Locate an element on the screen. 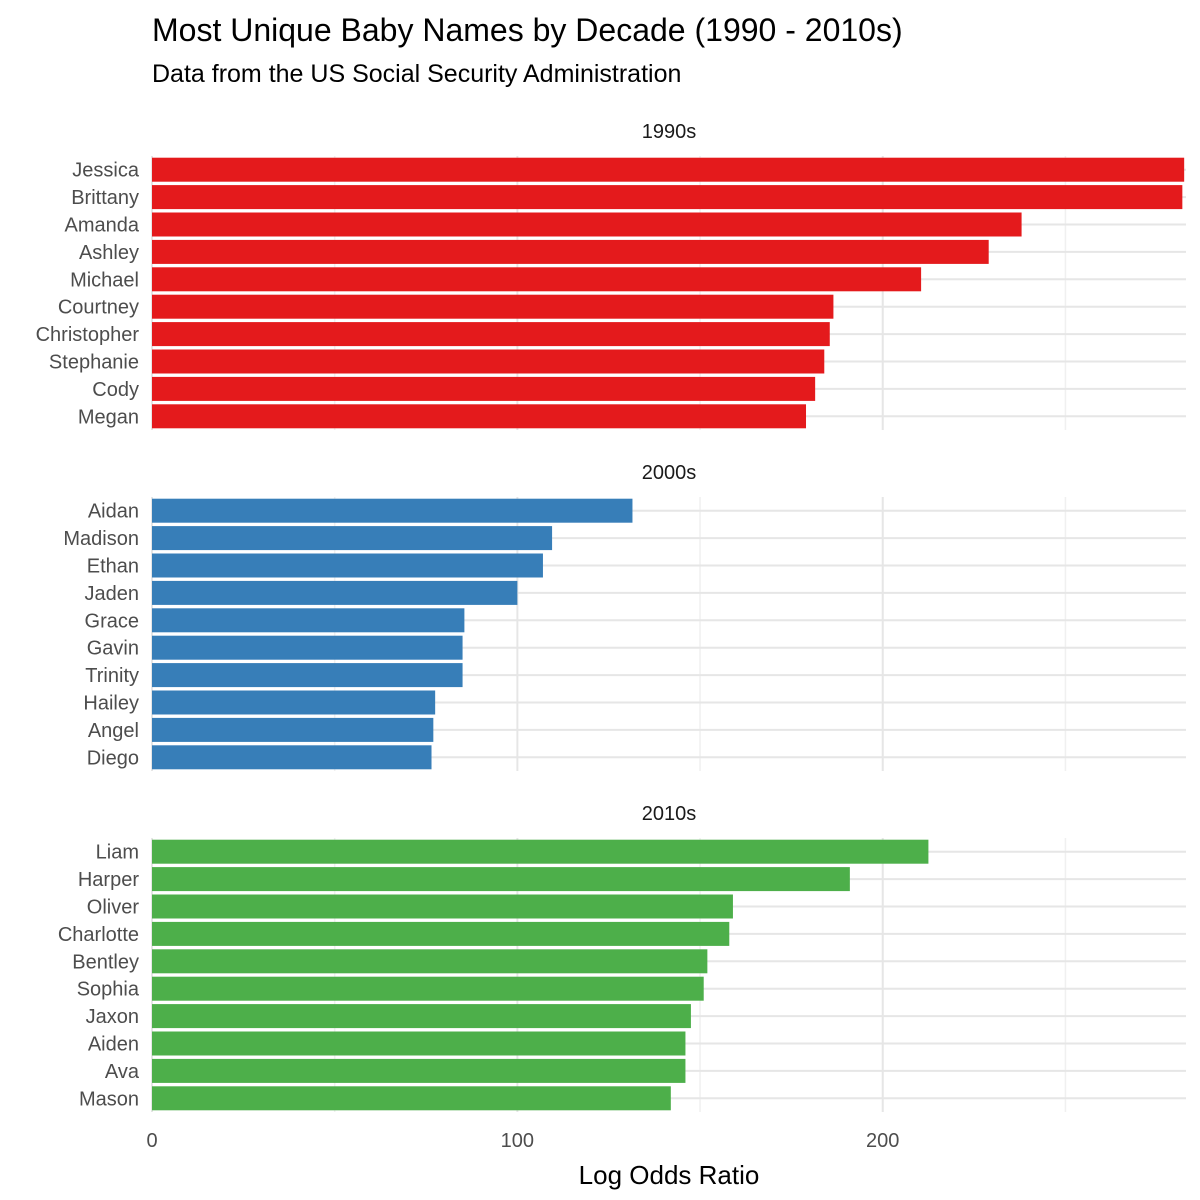 This screenshot has width=1200, height=1200. category-label: Cody is located at coordinates (115, 390).